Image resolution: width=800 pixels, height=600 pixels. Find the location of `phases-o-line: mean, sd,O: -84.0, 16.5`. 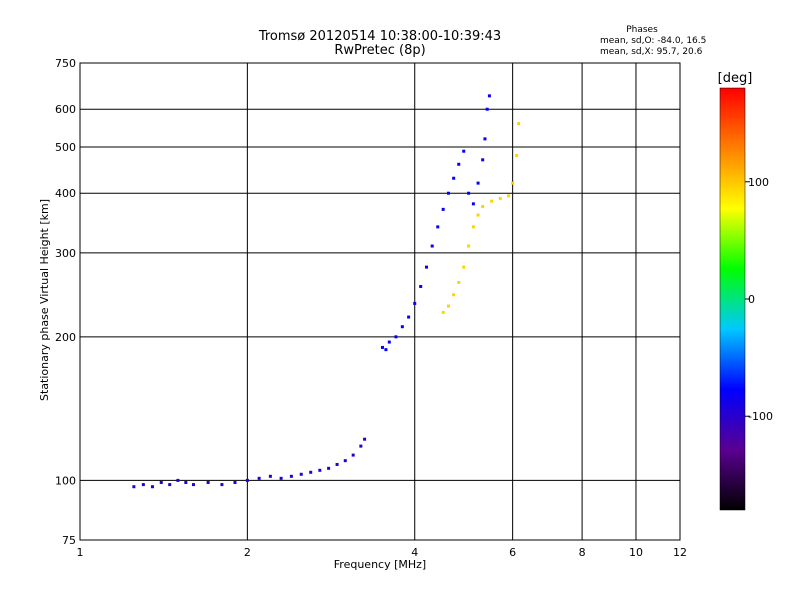

phases-o-line: mean, sd,O: -84.0, 16.5 is located at coordinates (653, 41).